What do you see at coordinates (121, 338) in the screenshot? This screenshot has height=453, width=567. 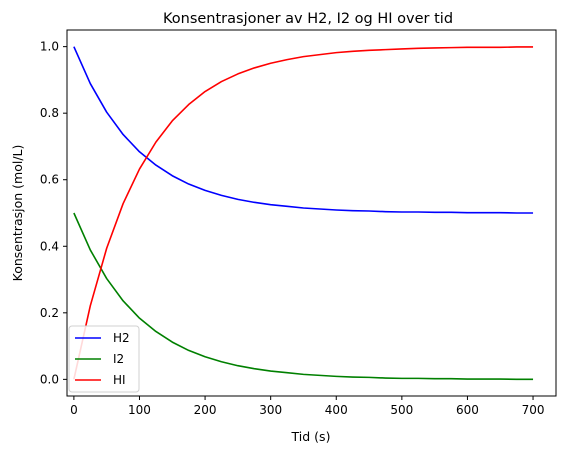 I see `legend-label-h2: H2` at bounding box center [121, 338].